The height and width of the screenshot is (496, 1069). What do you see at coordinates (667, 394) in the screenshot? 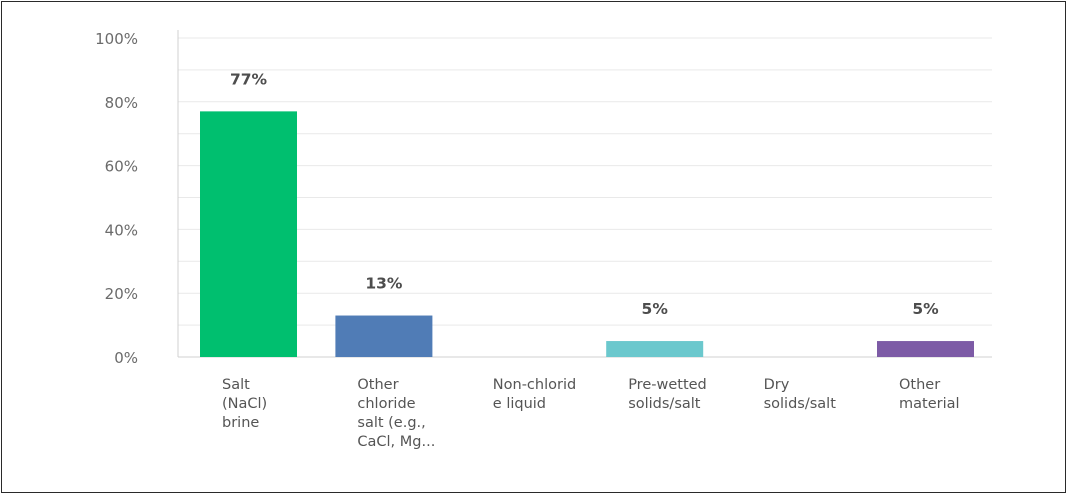
I see `x-tick-label: Pre-wetted solids/salt` at bounding box center [667, 394].